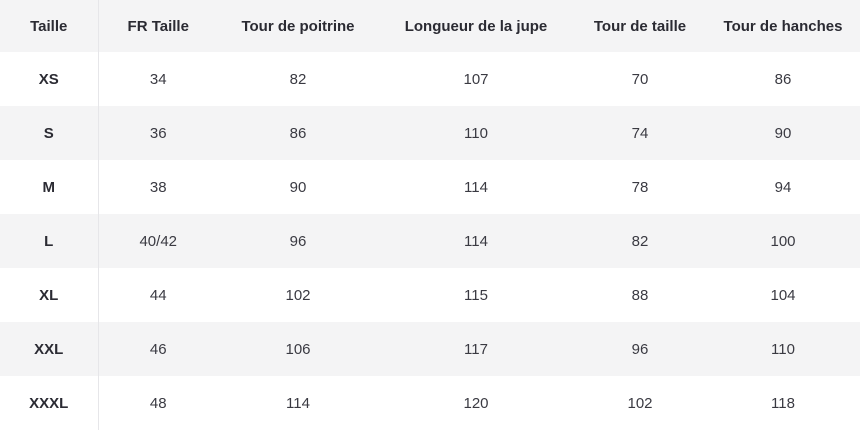 The width and height of the screenshot is (860, 430). Describe the element at coordinates (158, 79) in the screenshot. I see `cell-fr-size: 34` at that location.